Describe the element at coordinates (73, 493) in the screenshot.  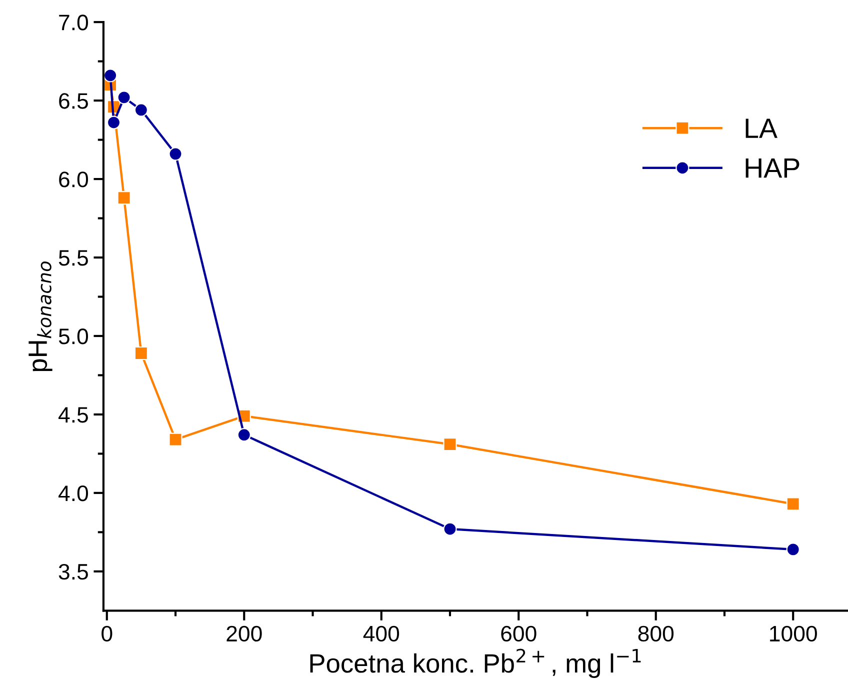
I see `y-tick-label: 4.0` at that location.